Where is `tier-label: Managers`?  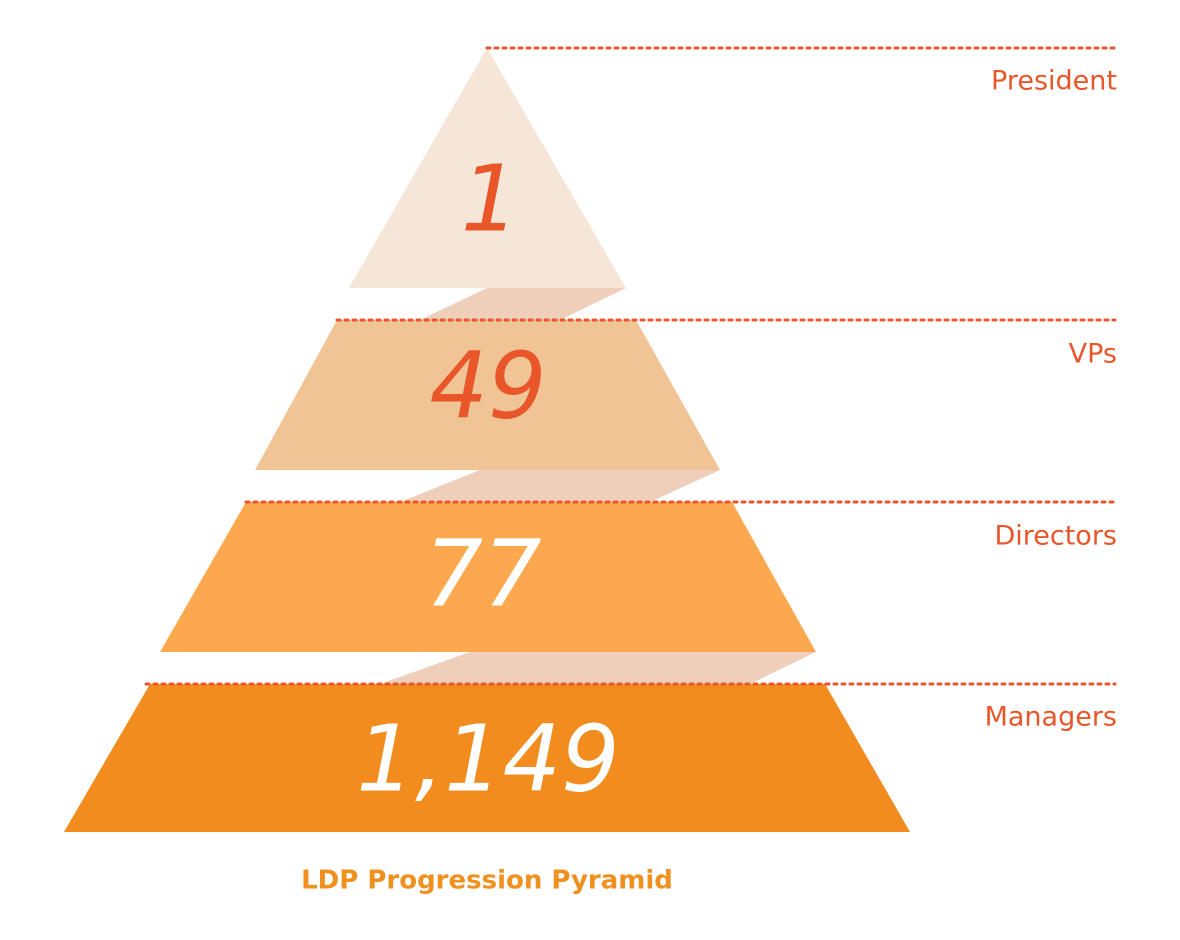
tier-label: Managers is located at coordinates (1051, 717).